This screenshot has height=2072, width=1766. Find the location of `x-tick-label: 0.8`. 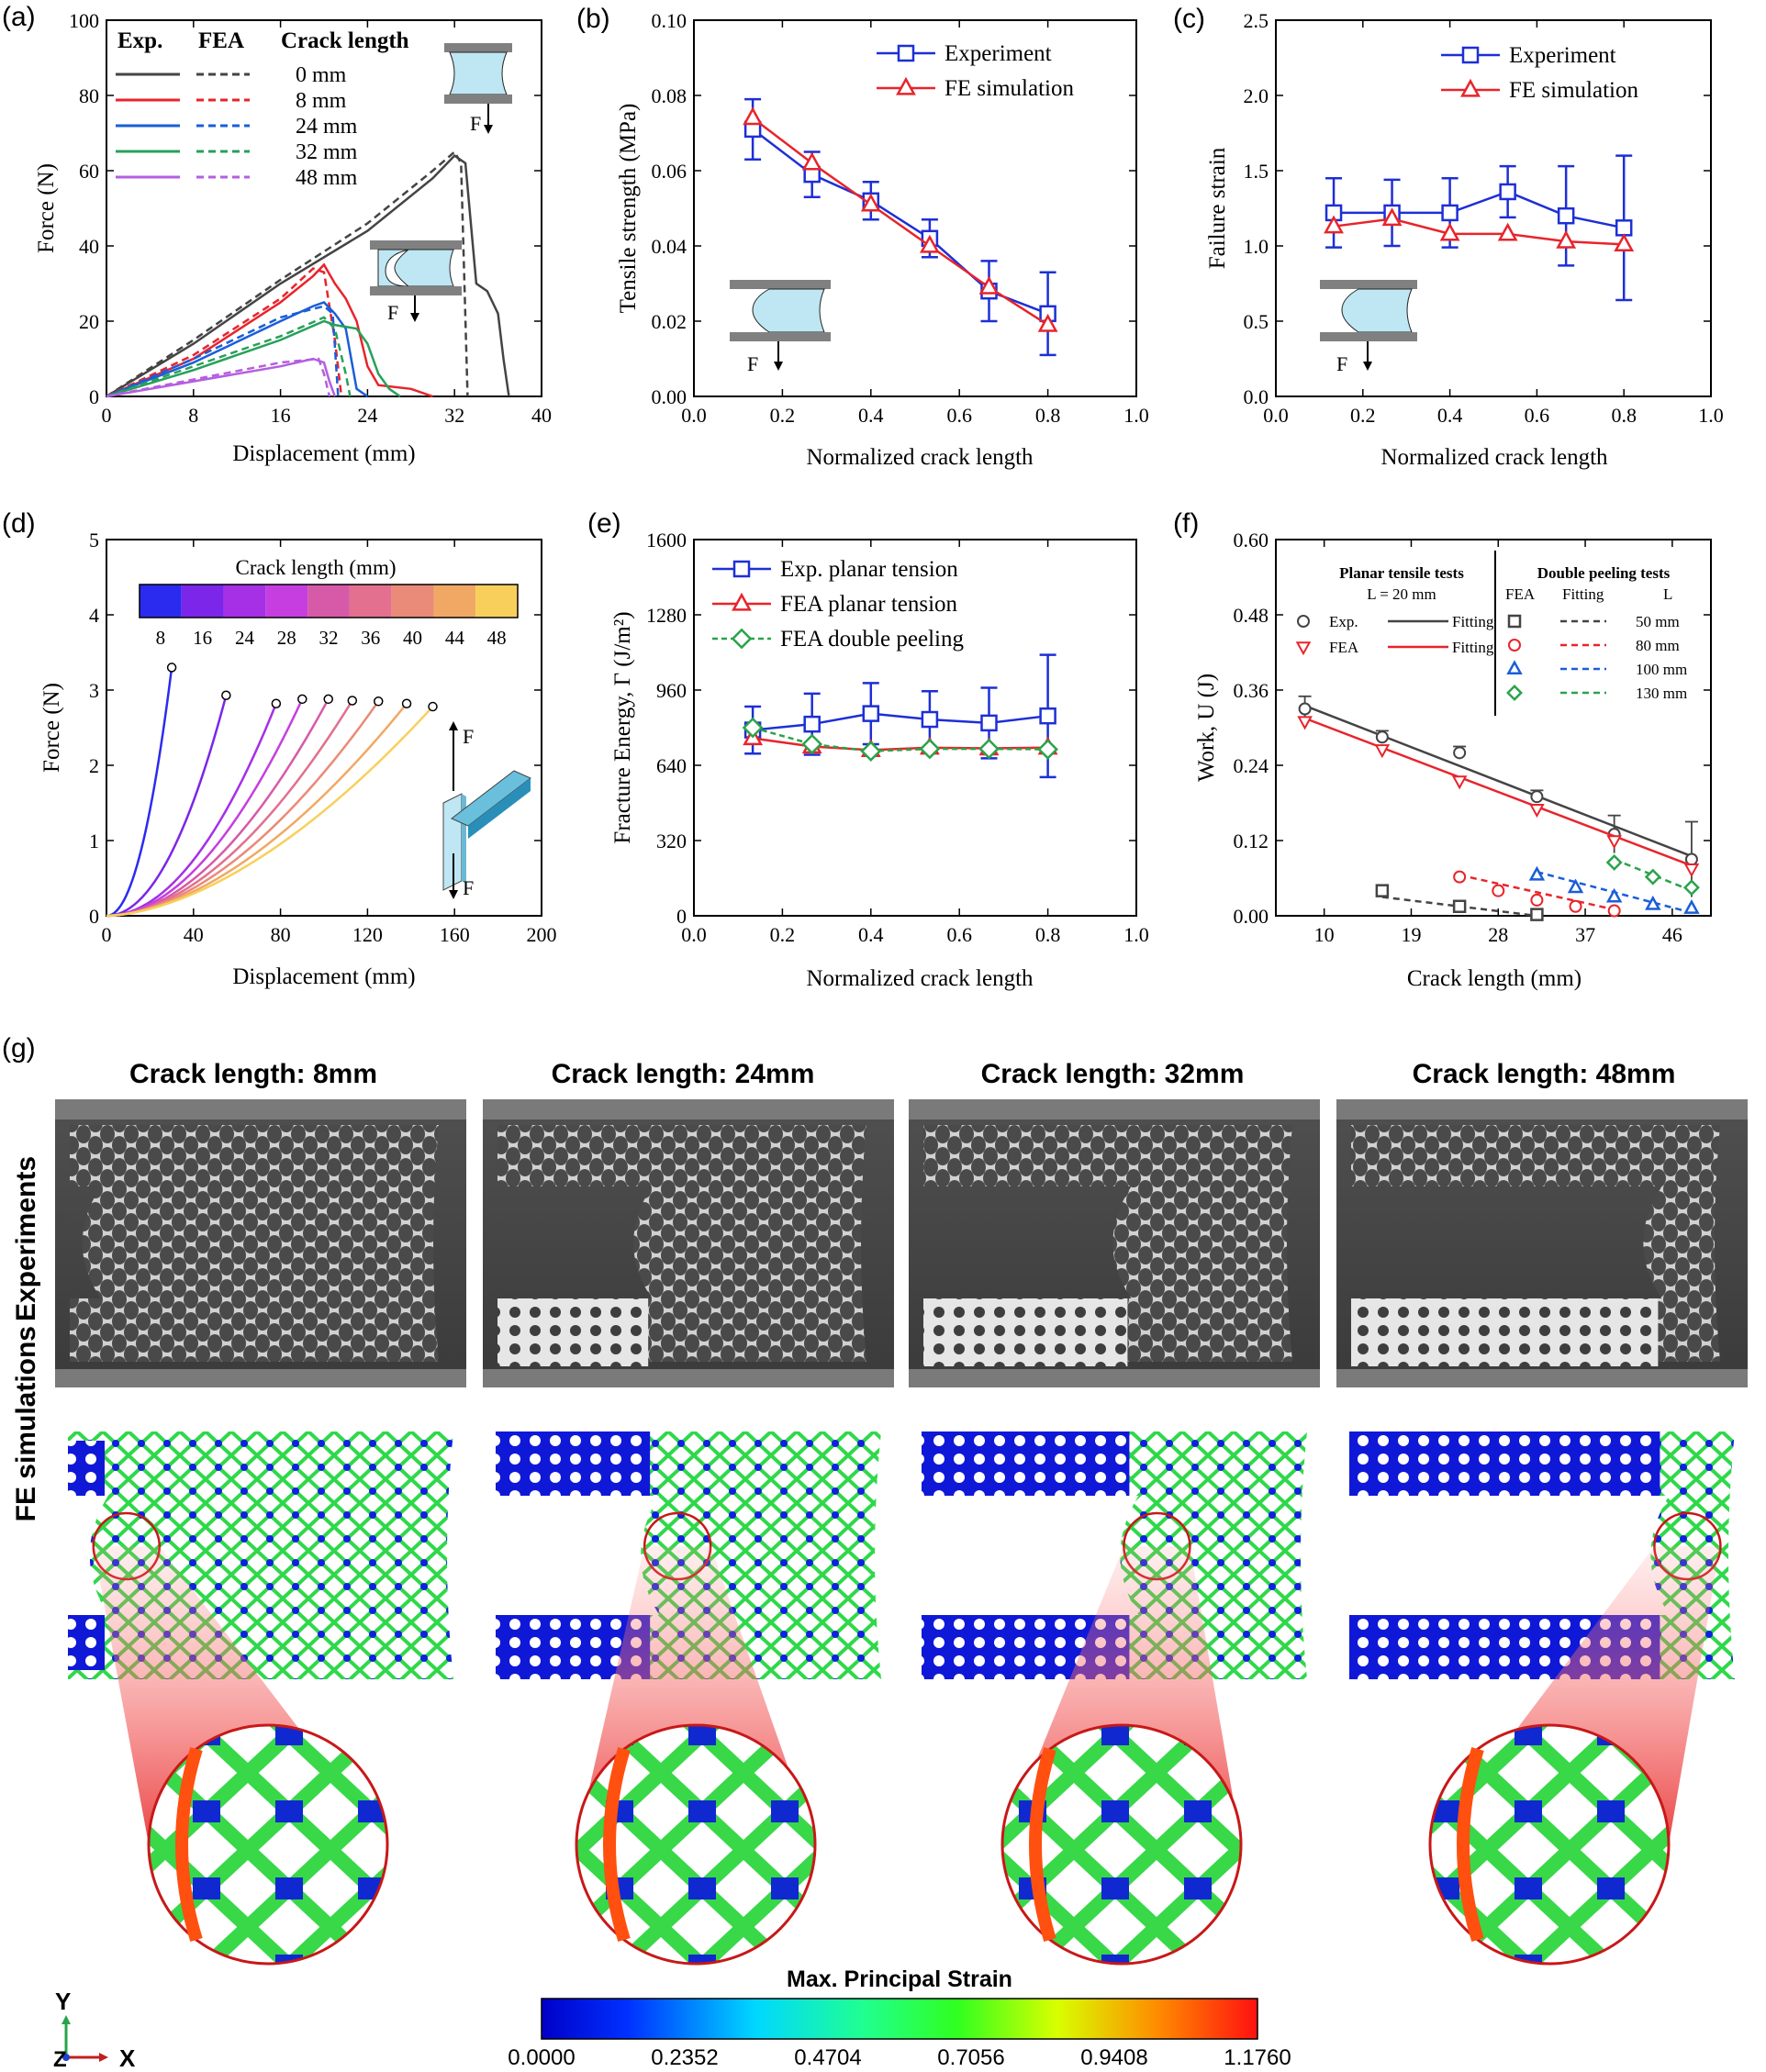

x-tick-label: 0.8 is located at coordinates (1624, 415).